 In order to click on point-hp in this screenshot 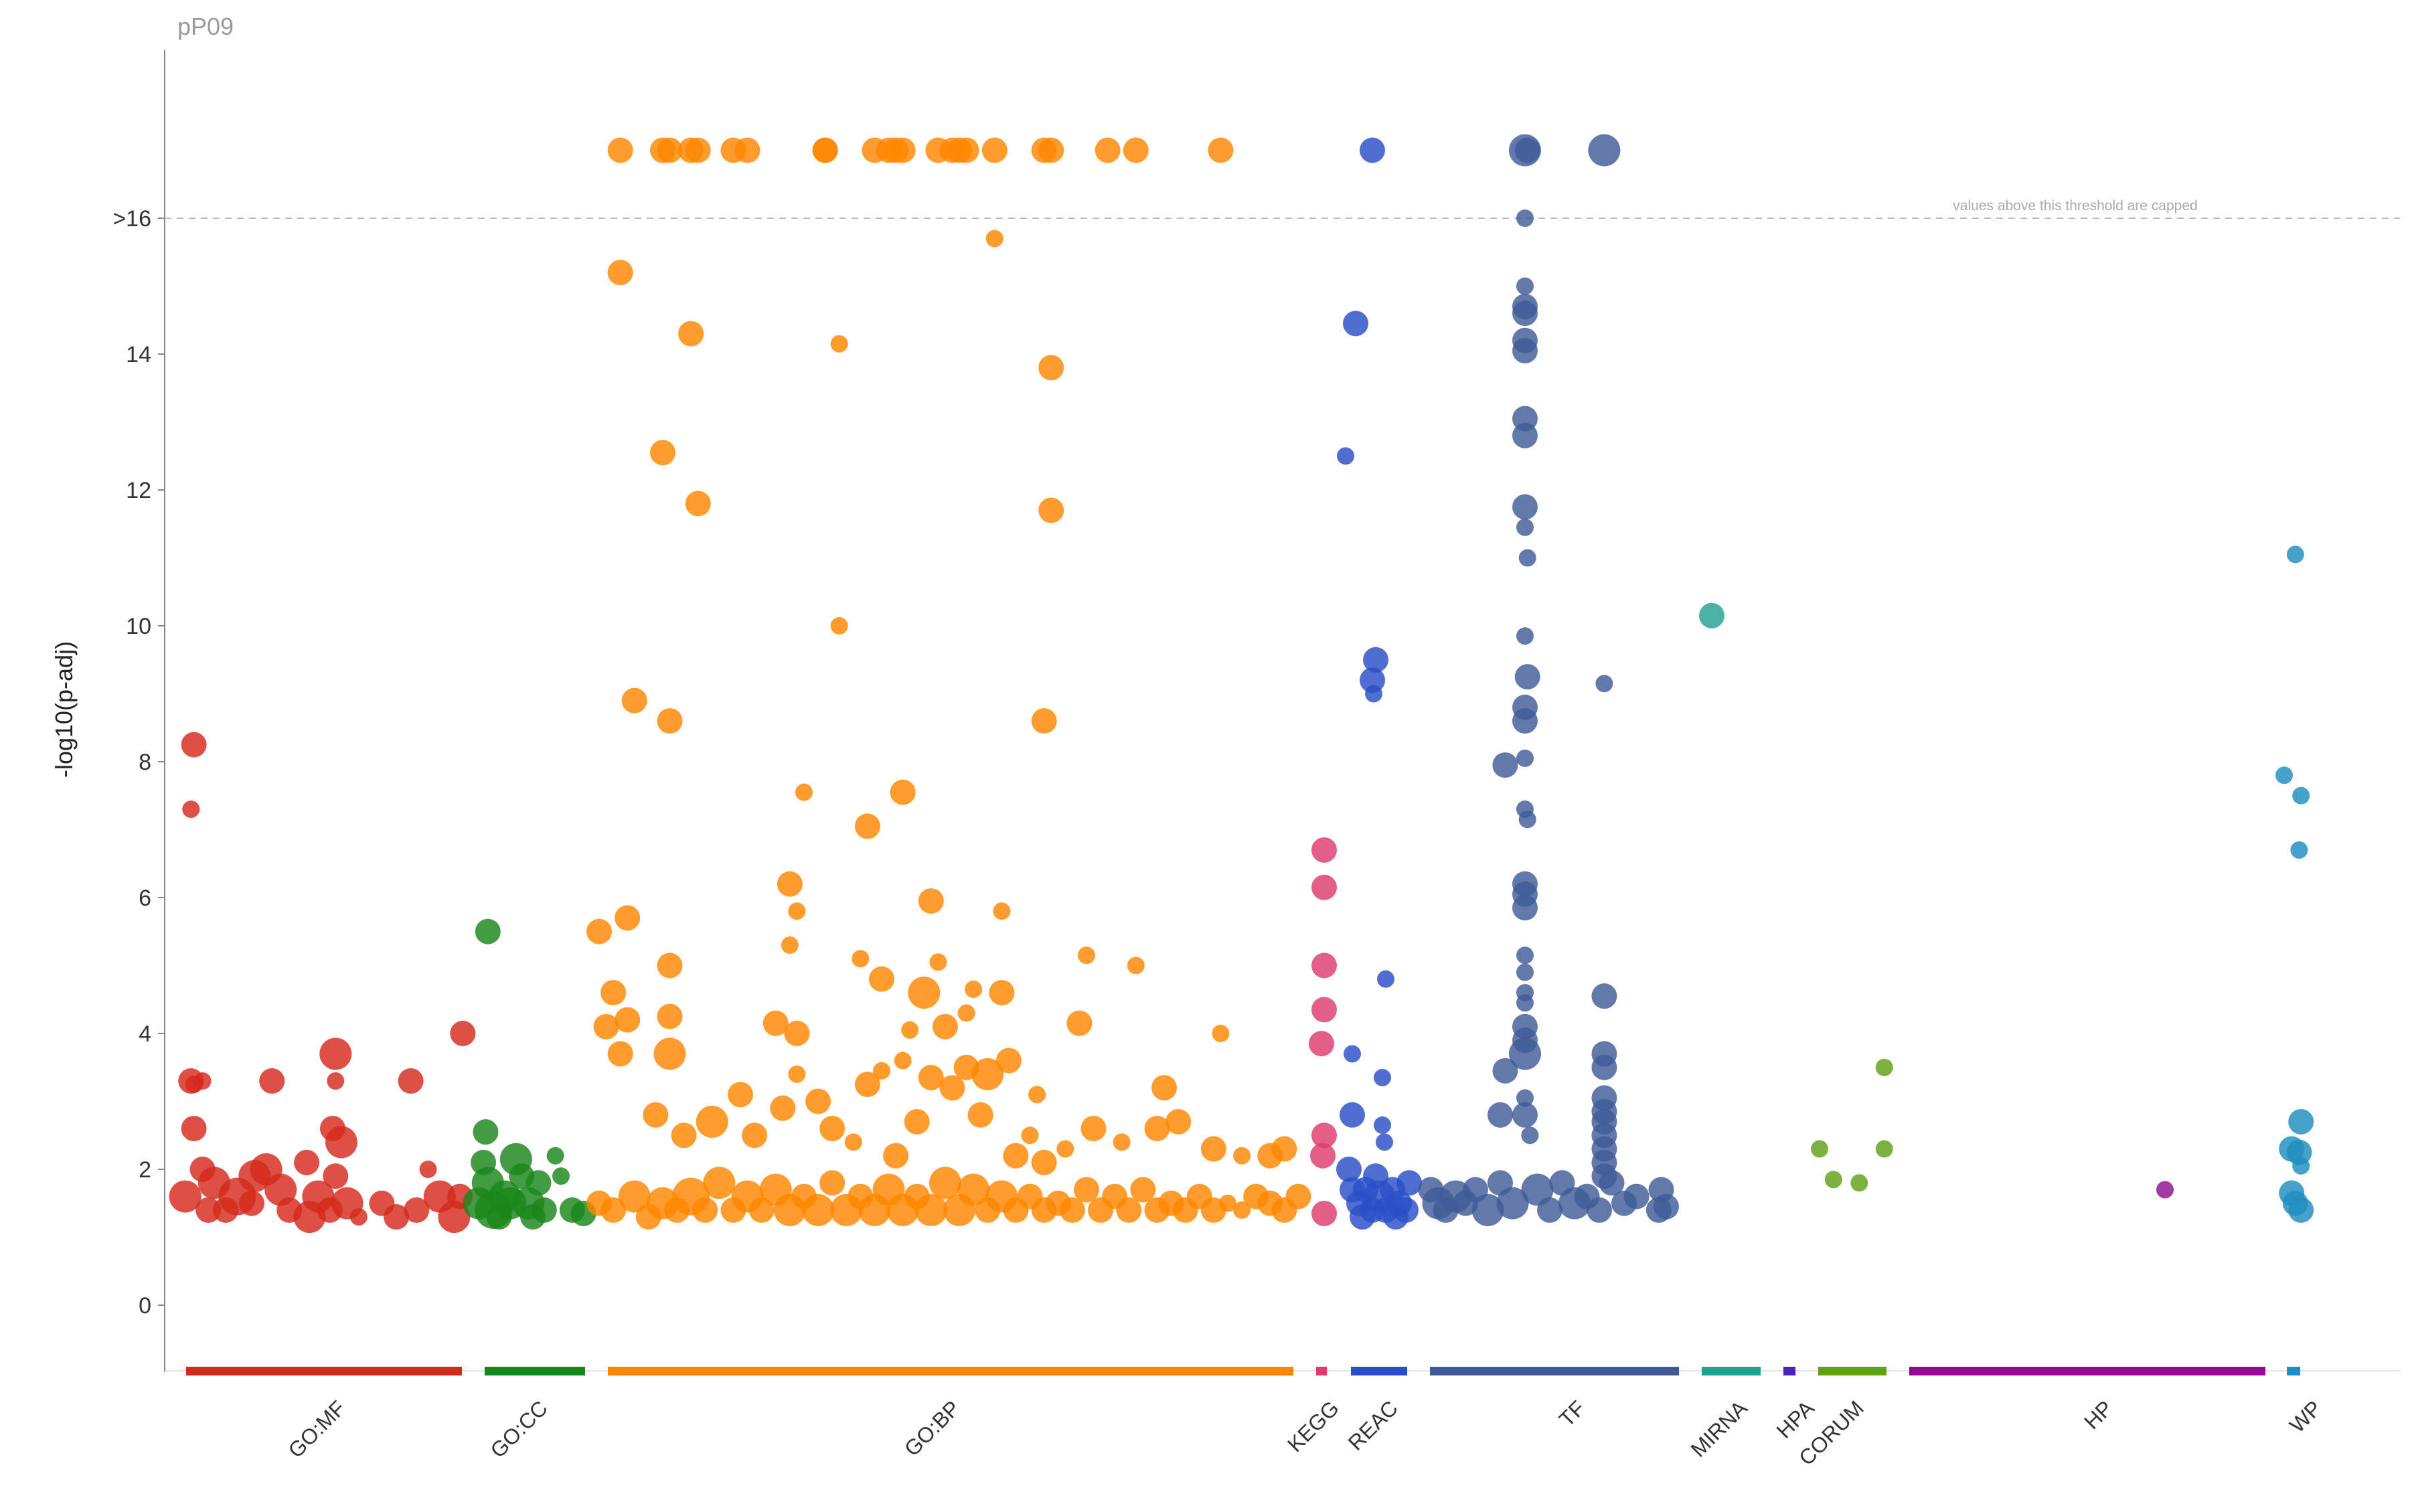, I will do `click(2165, 1190)`.